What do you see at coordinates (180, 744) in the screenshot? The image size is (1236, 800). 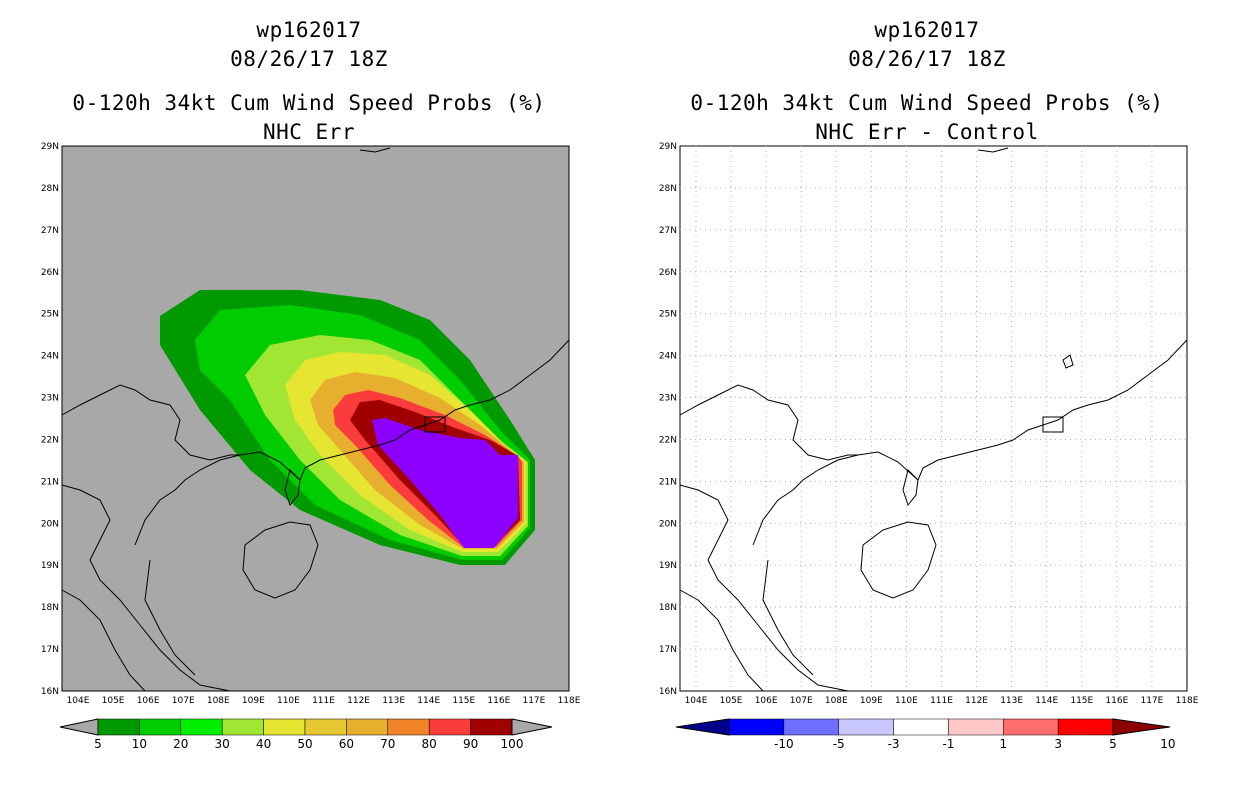 I see `colorbar-label: 20` at bounding box center [180, 744].